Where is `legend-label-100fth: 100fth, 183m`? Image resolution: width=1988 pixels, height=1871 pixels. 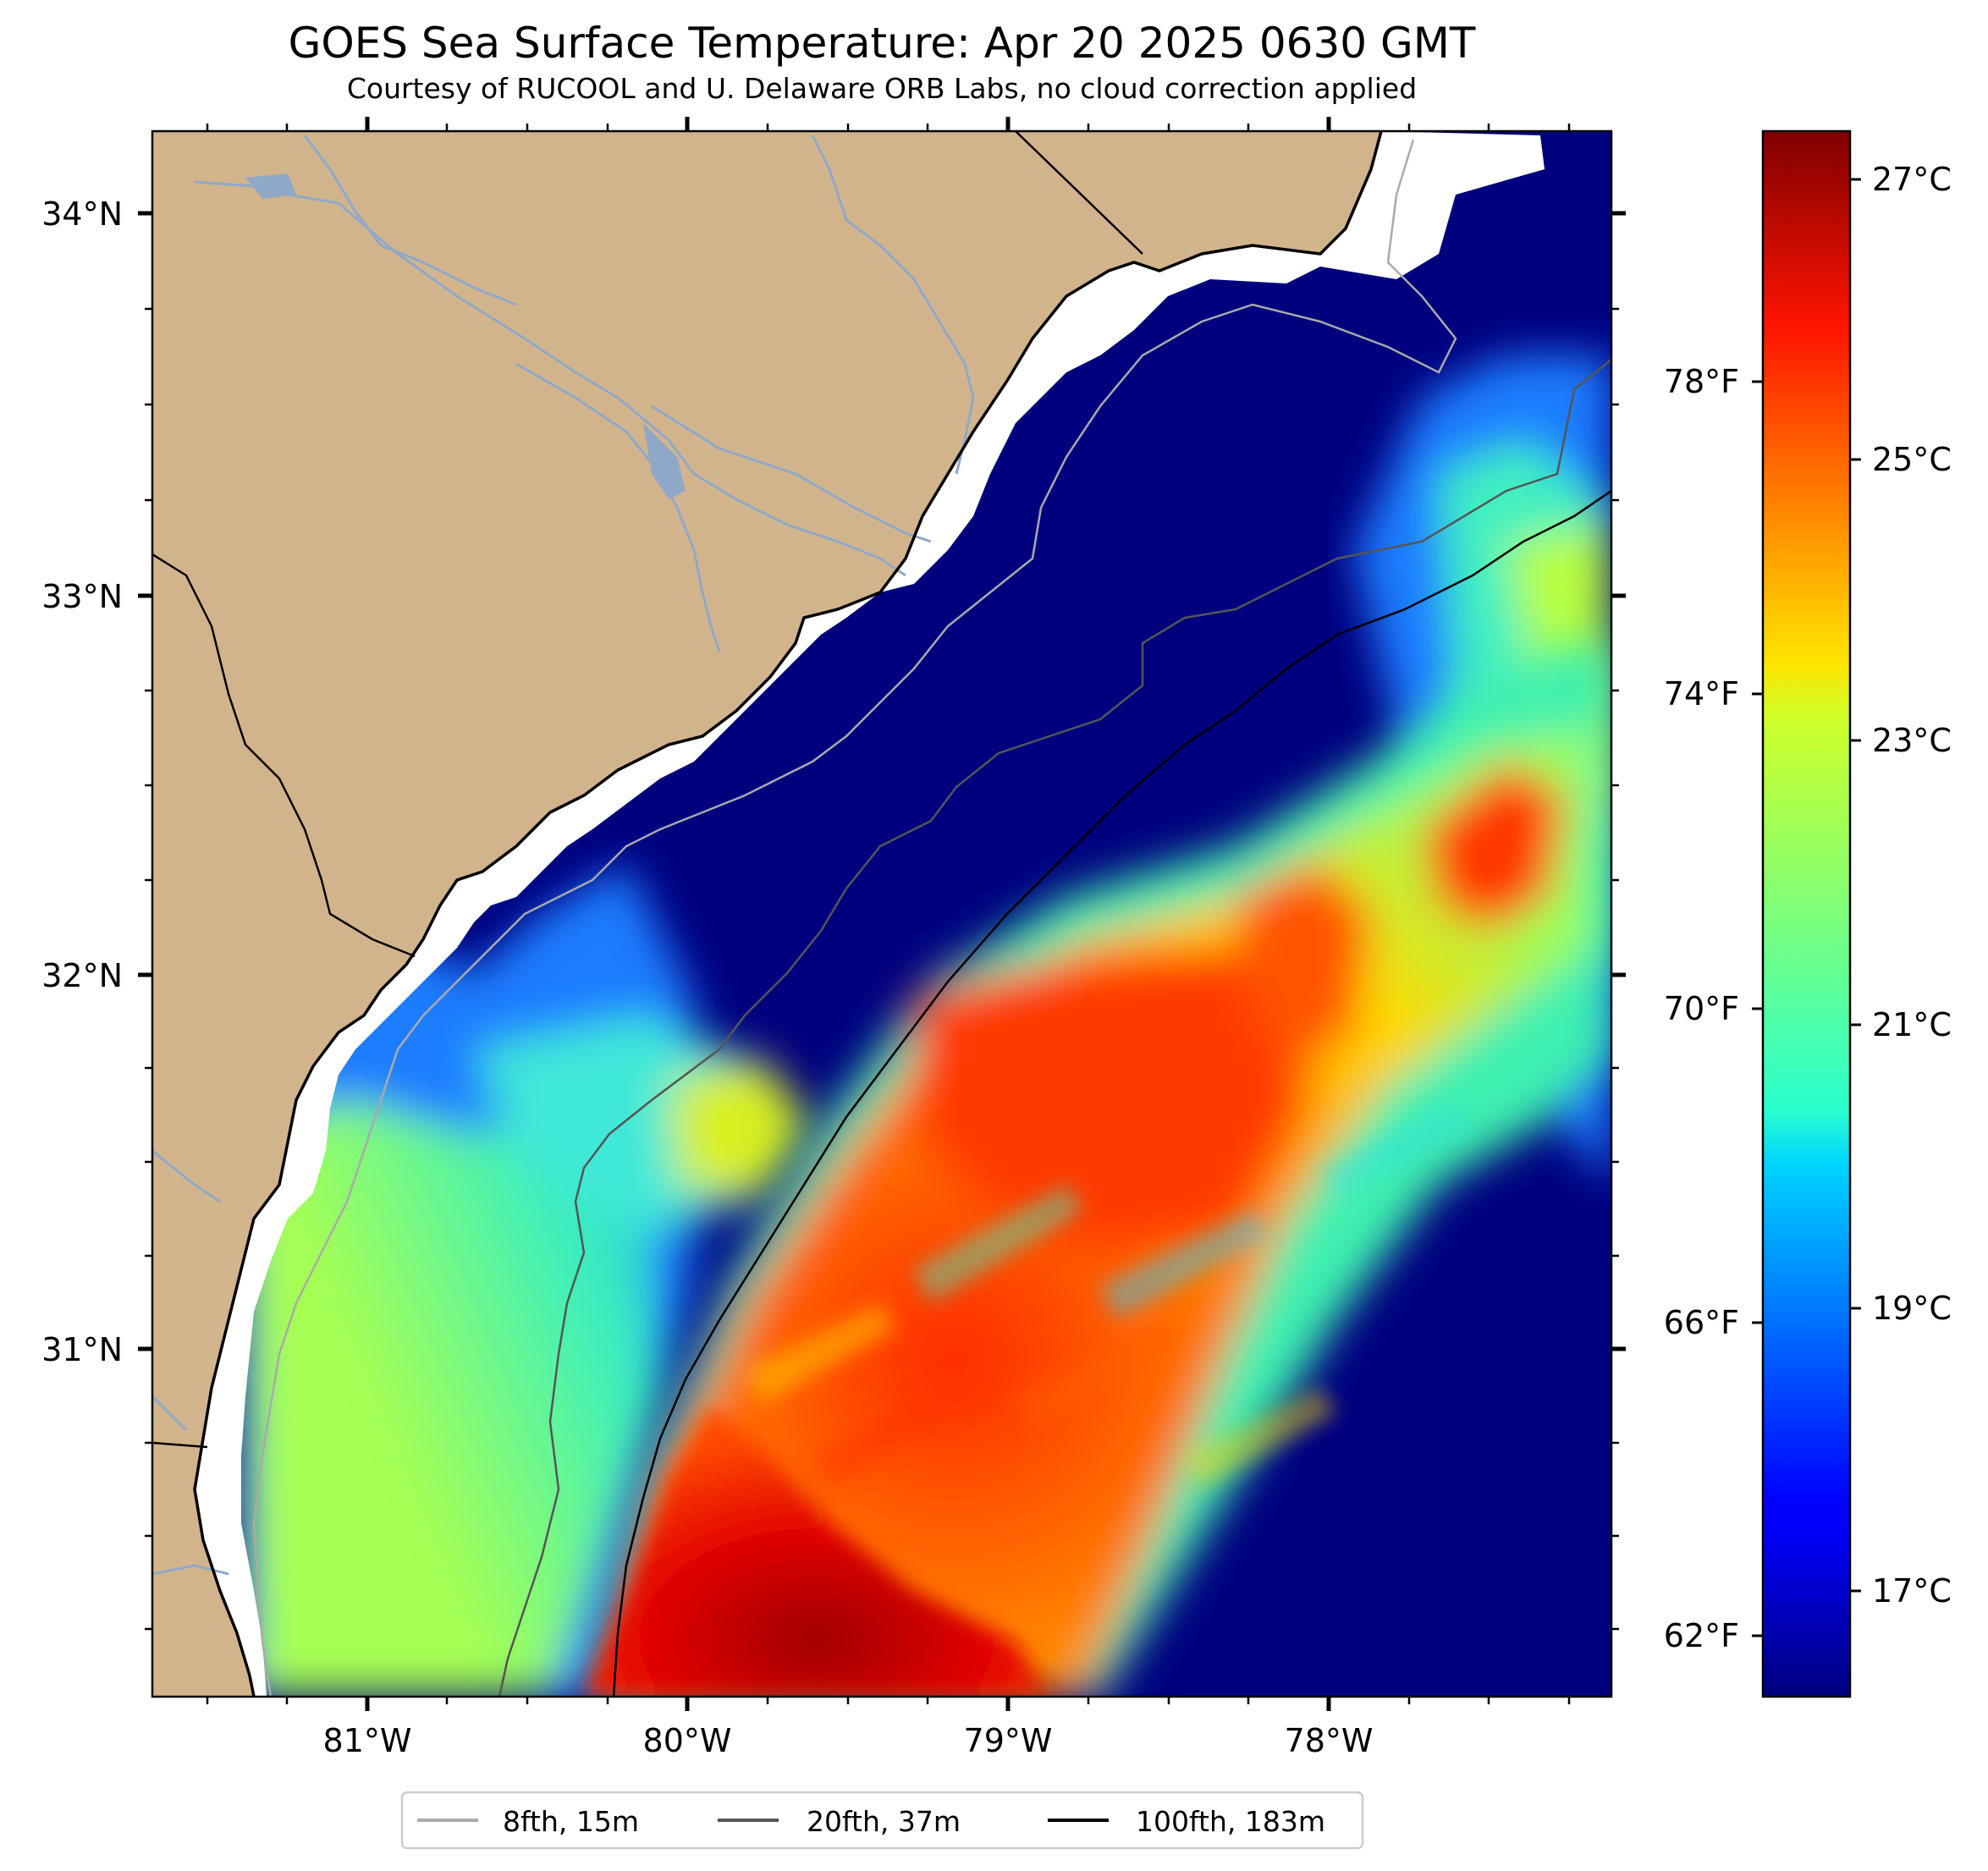 legend-label-100fth: 100fth, 183m is located at coordinates (1230, 1822).